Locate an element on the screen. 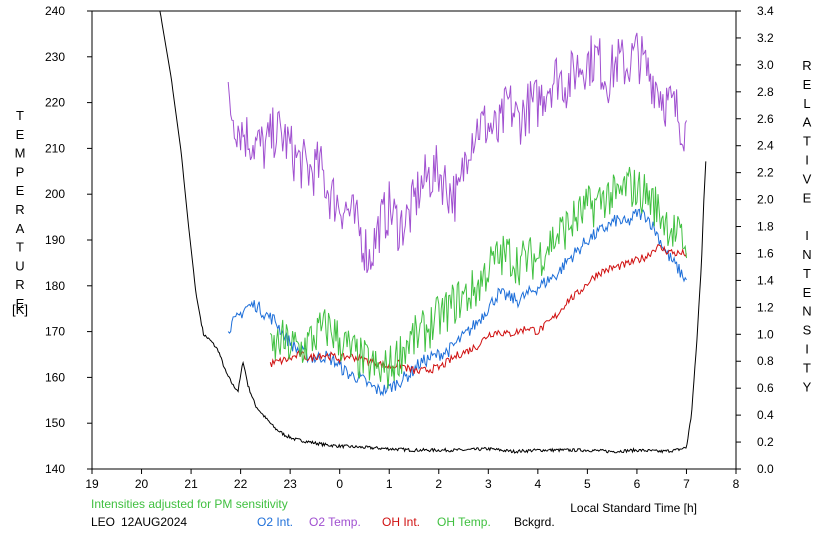 The image size is (828, 535). y-left-tick-label: 200 is located at coordinates (55, 194).